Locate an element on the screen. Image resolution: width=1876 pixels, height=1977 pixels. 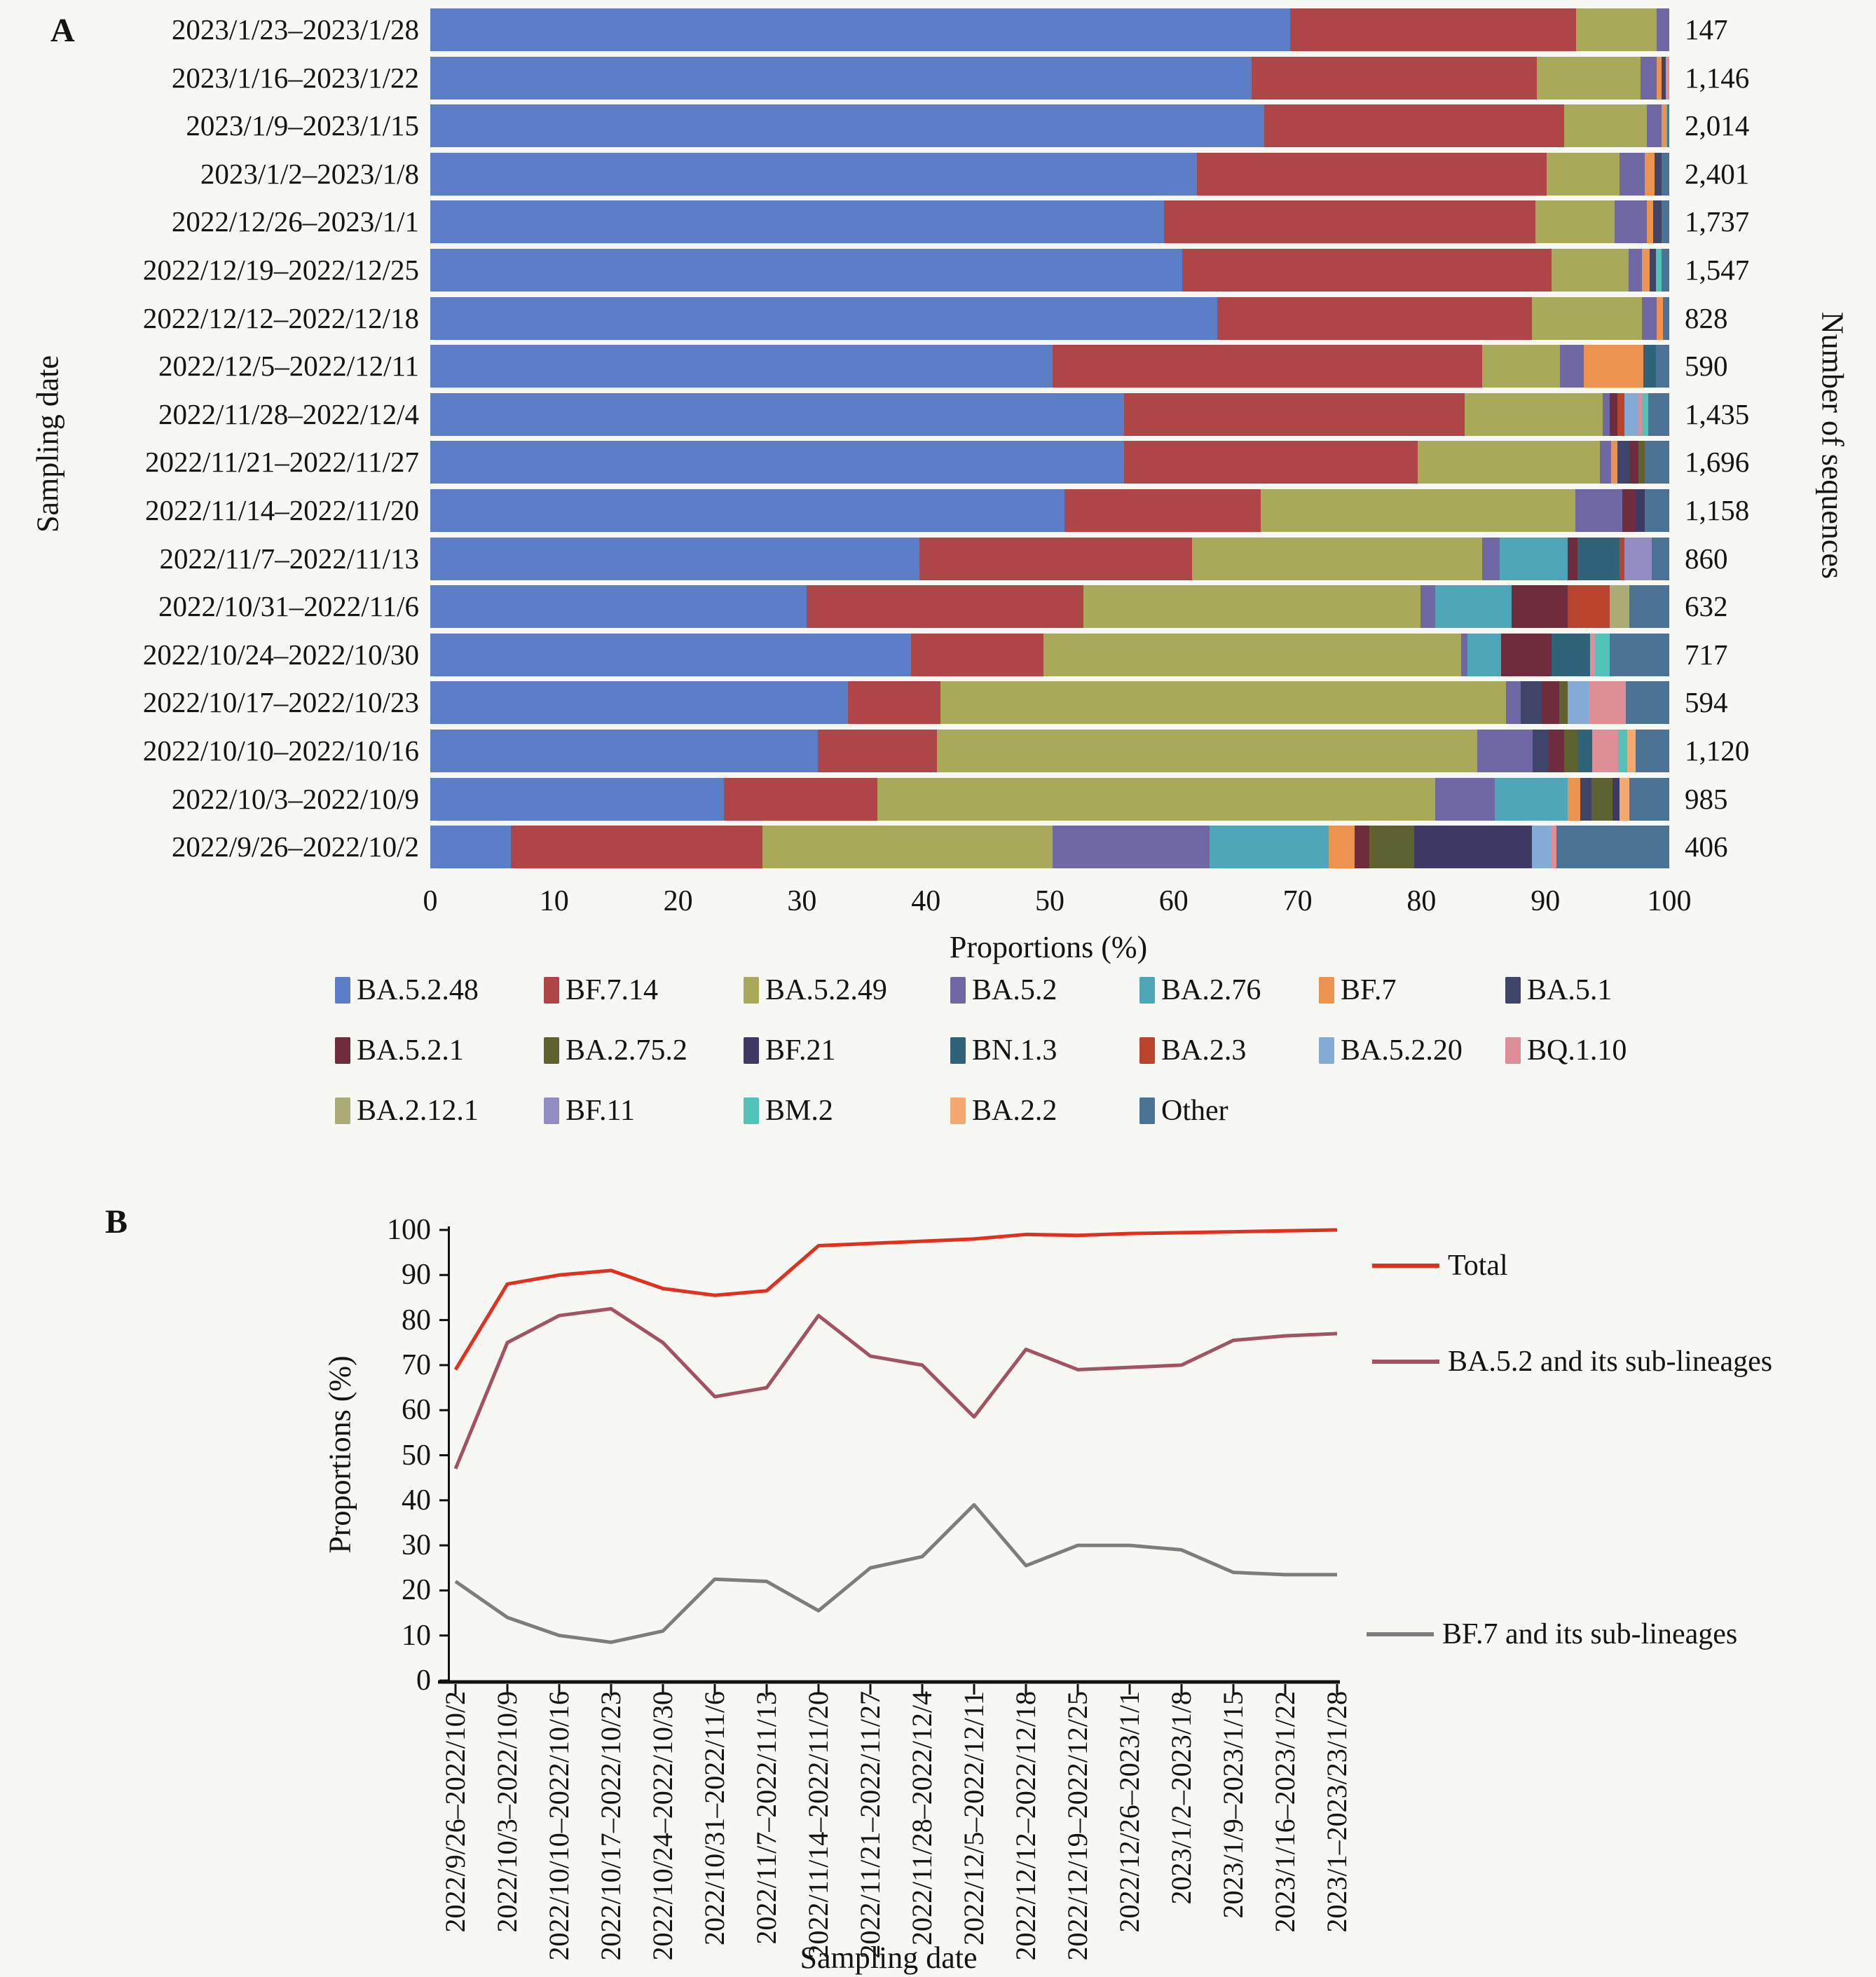
bar-row: 2023/1/23–2023/1/28 147 is located at coordinates (938, 29).